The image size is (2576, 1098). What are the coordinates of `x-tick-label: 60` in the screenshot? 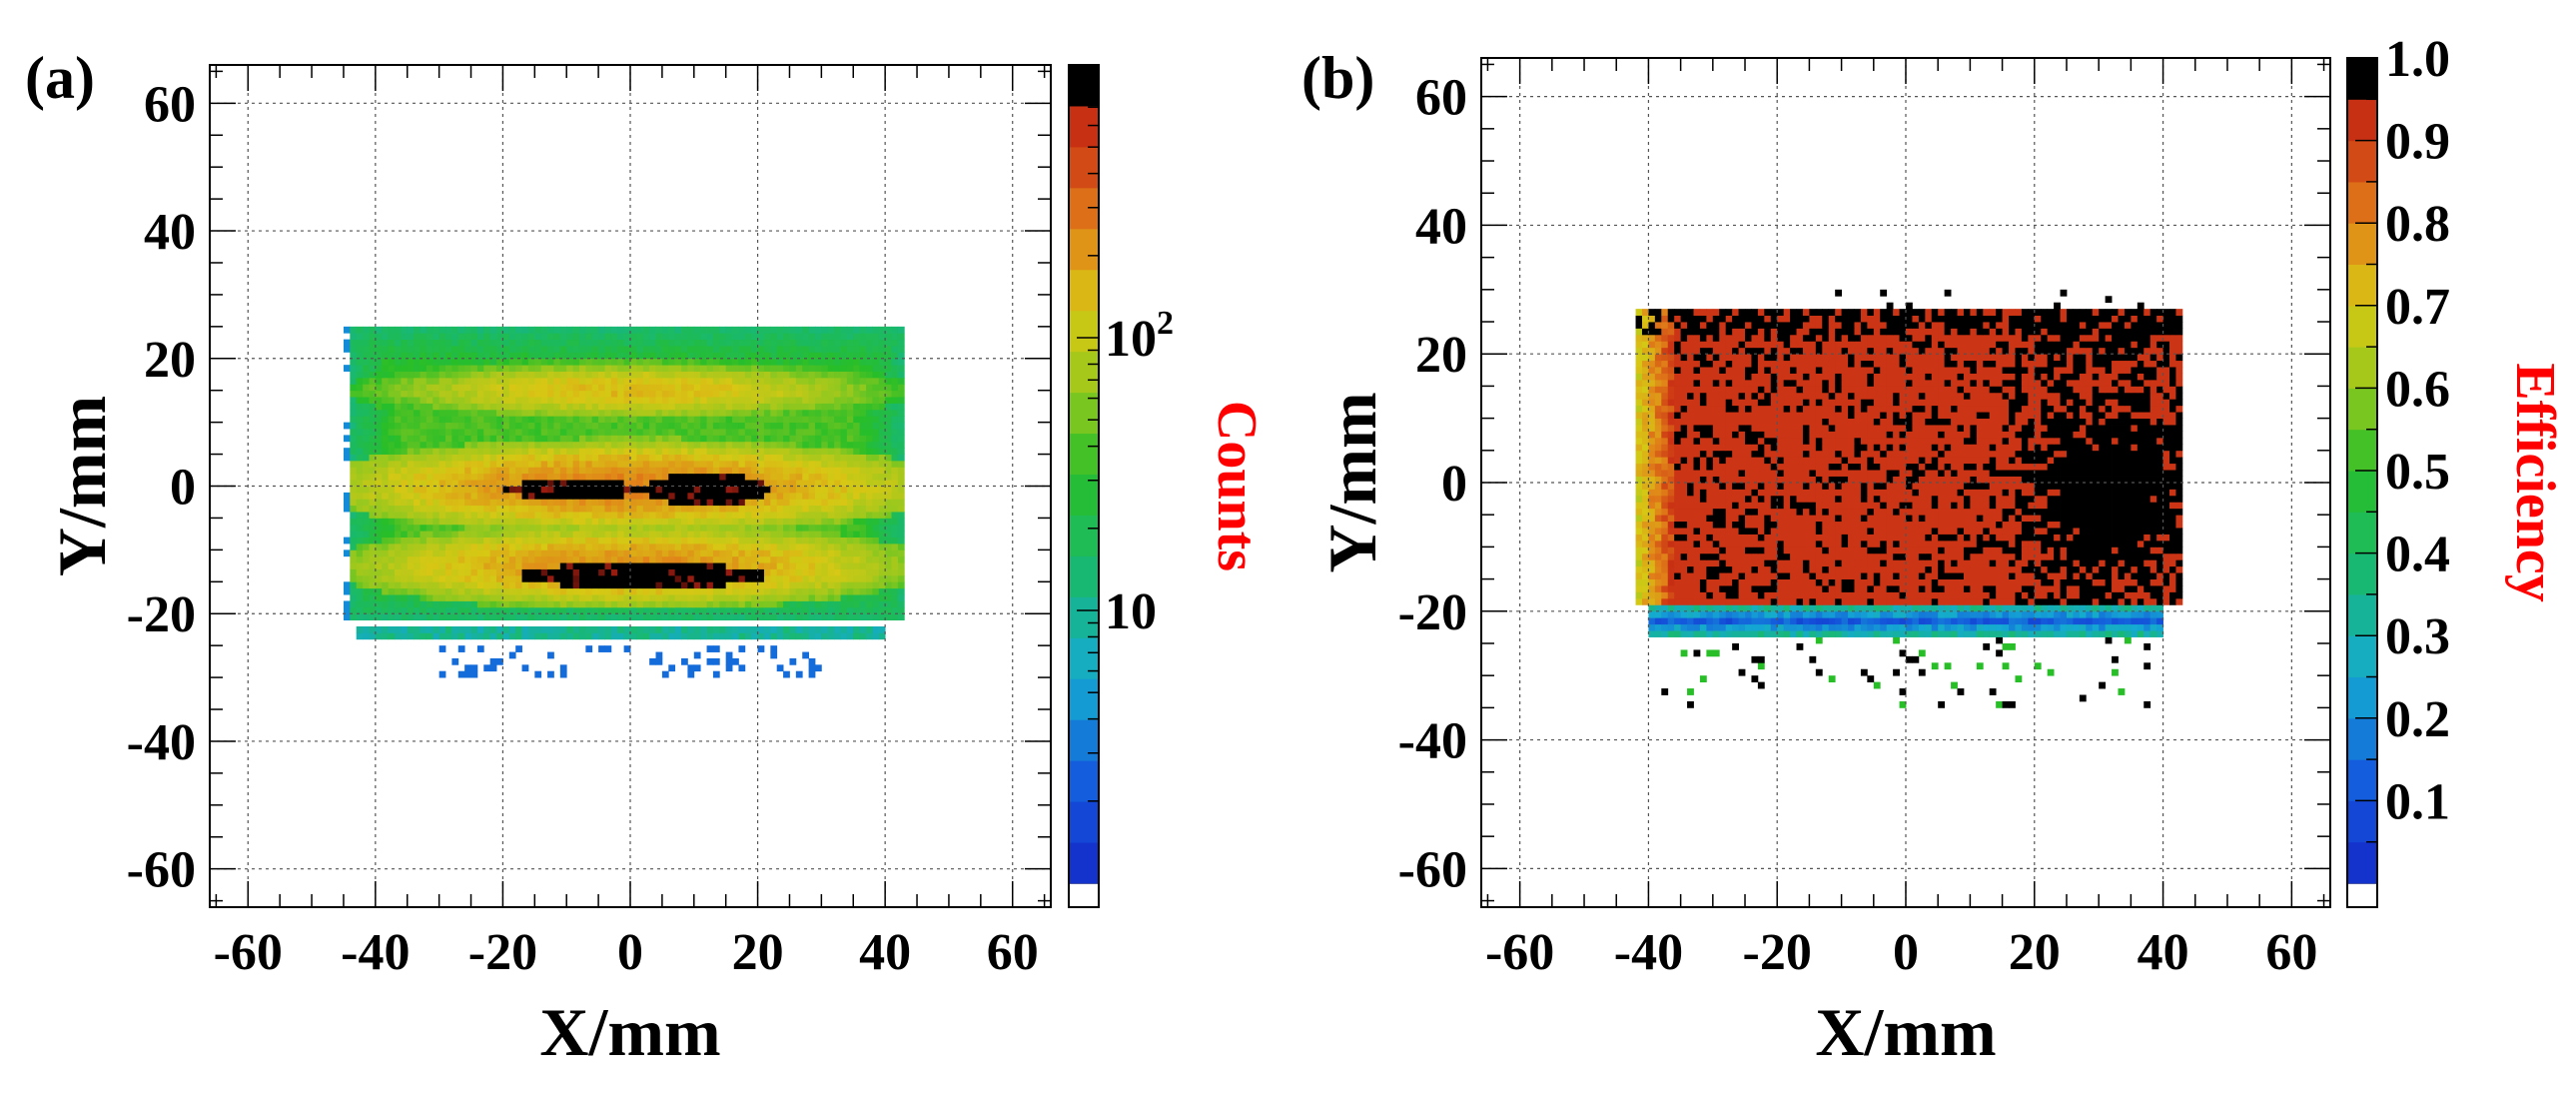 It's located at (1013, 952).